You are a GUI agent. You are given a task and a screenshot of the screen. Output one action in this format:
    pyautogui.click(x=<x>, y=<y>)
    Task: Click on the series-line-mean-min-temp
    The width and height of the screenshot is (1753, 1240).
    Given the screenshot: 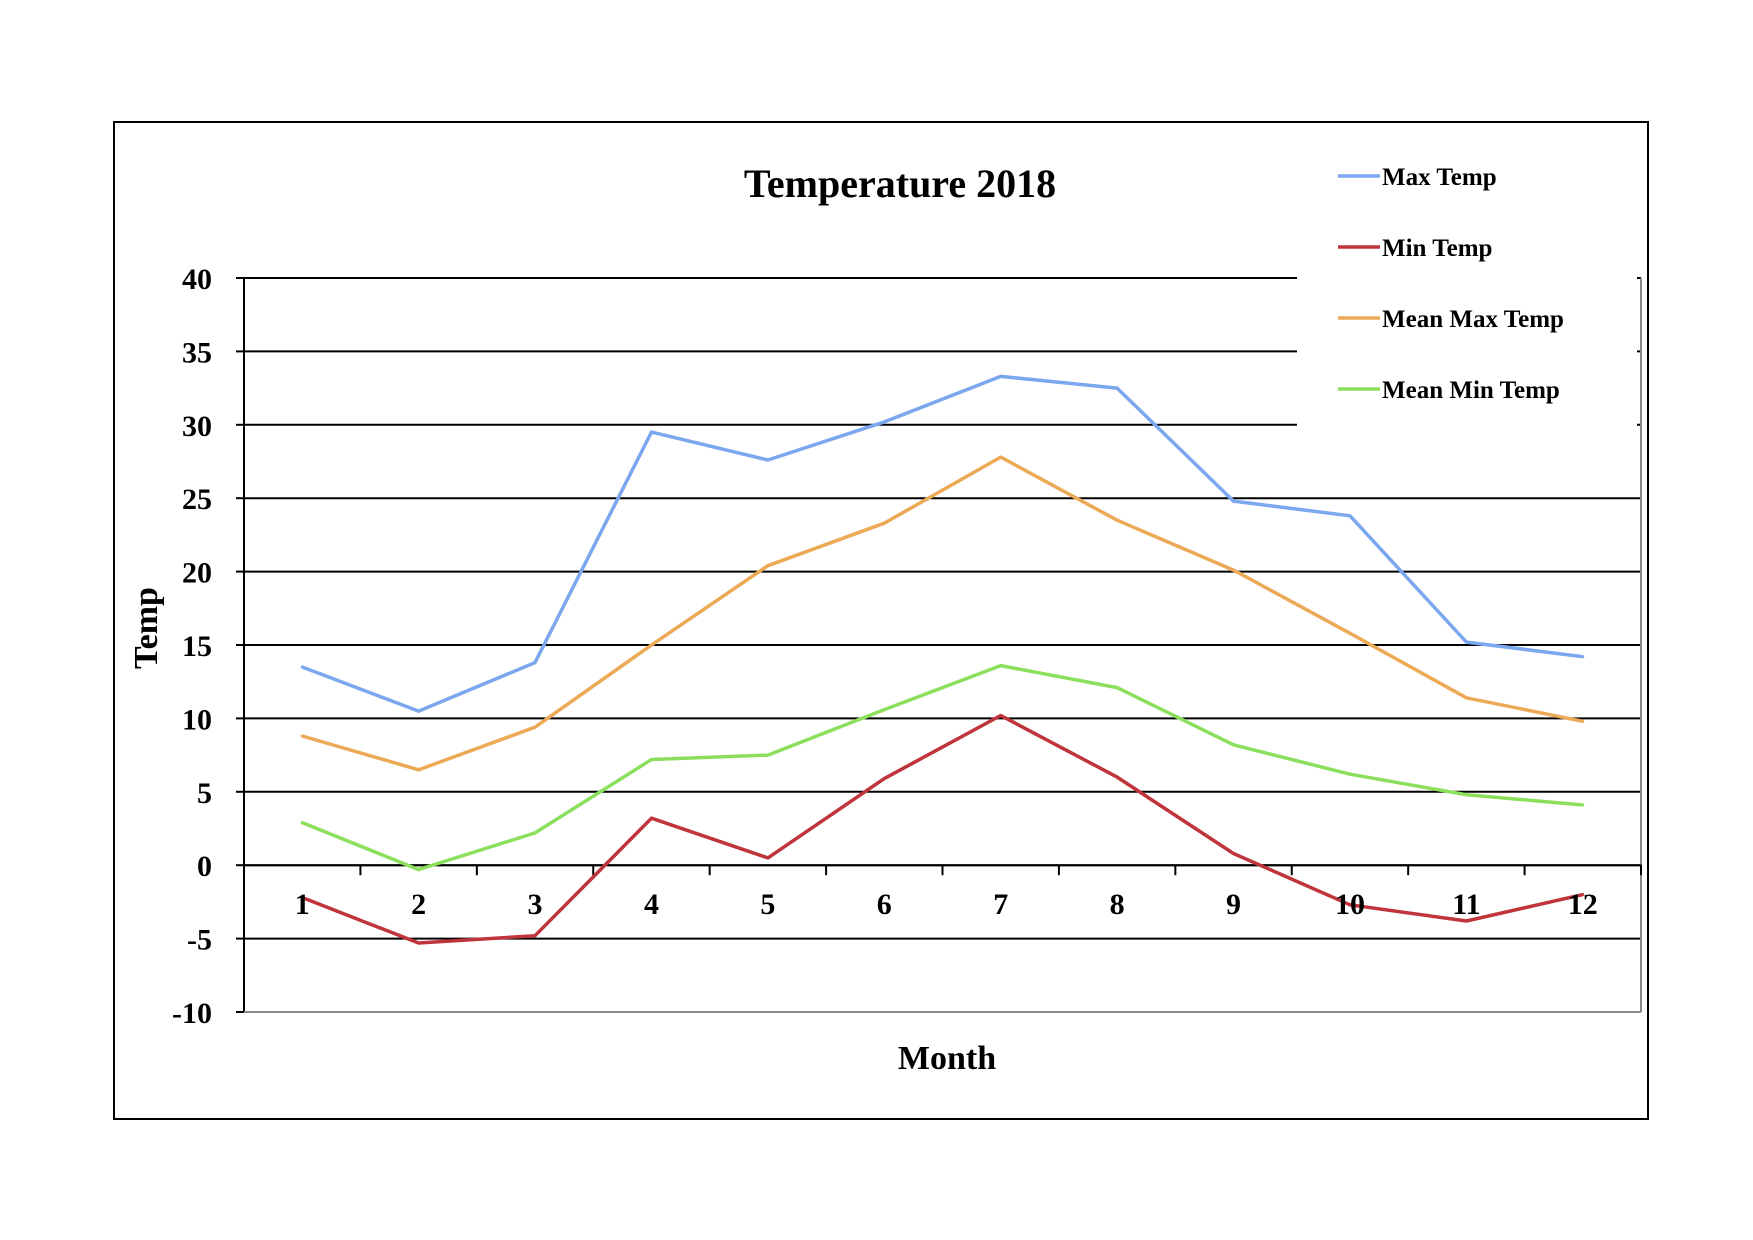 What is the action you would take?
    pyautogui.click(x=942, y=767)
    